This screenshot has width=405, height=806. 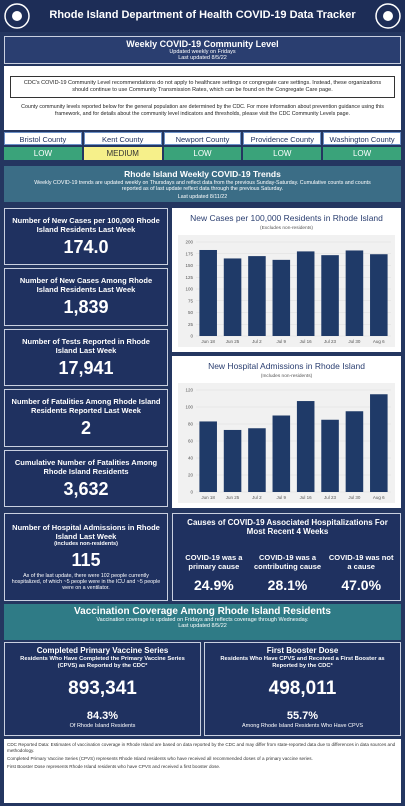 I want to click on chart-subtitle: (Excludes non-residents), so click(x=286, y=228).